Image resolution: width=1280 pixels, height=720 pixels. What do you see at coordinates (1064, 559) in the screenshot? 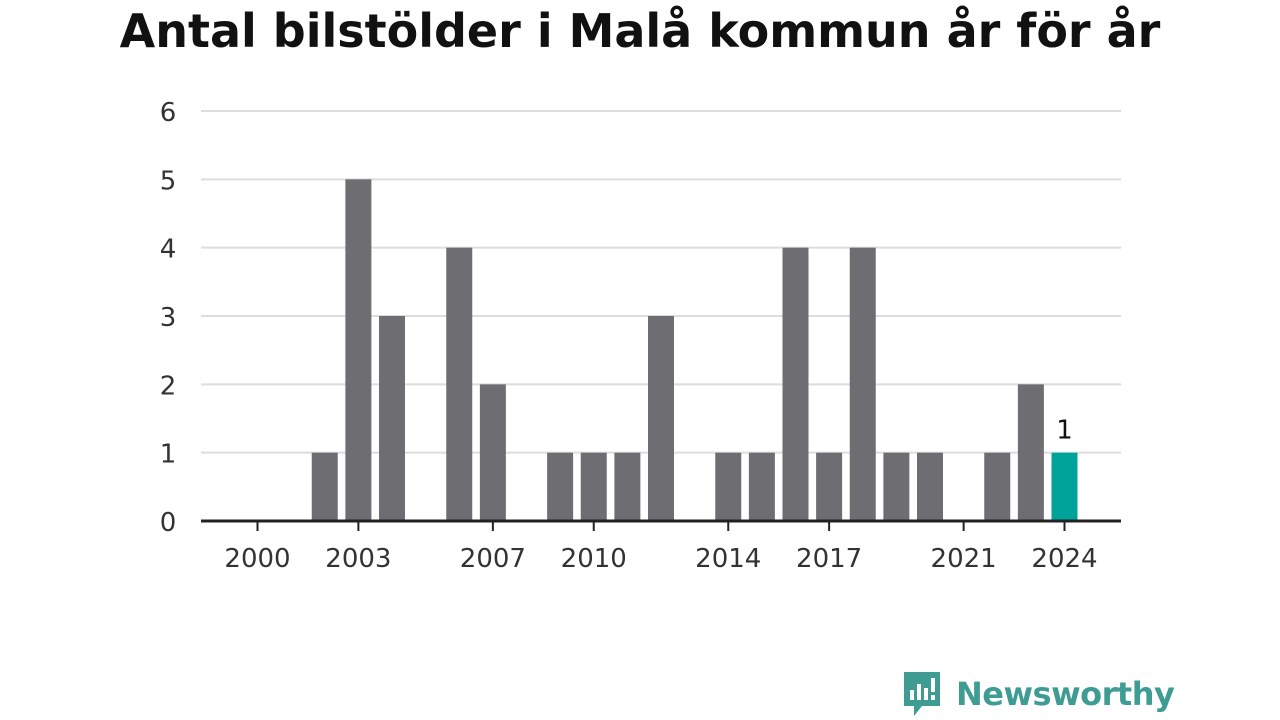
I see `x-tick-label: 2024` at bounding box center [1064, 559].